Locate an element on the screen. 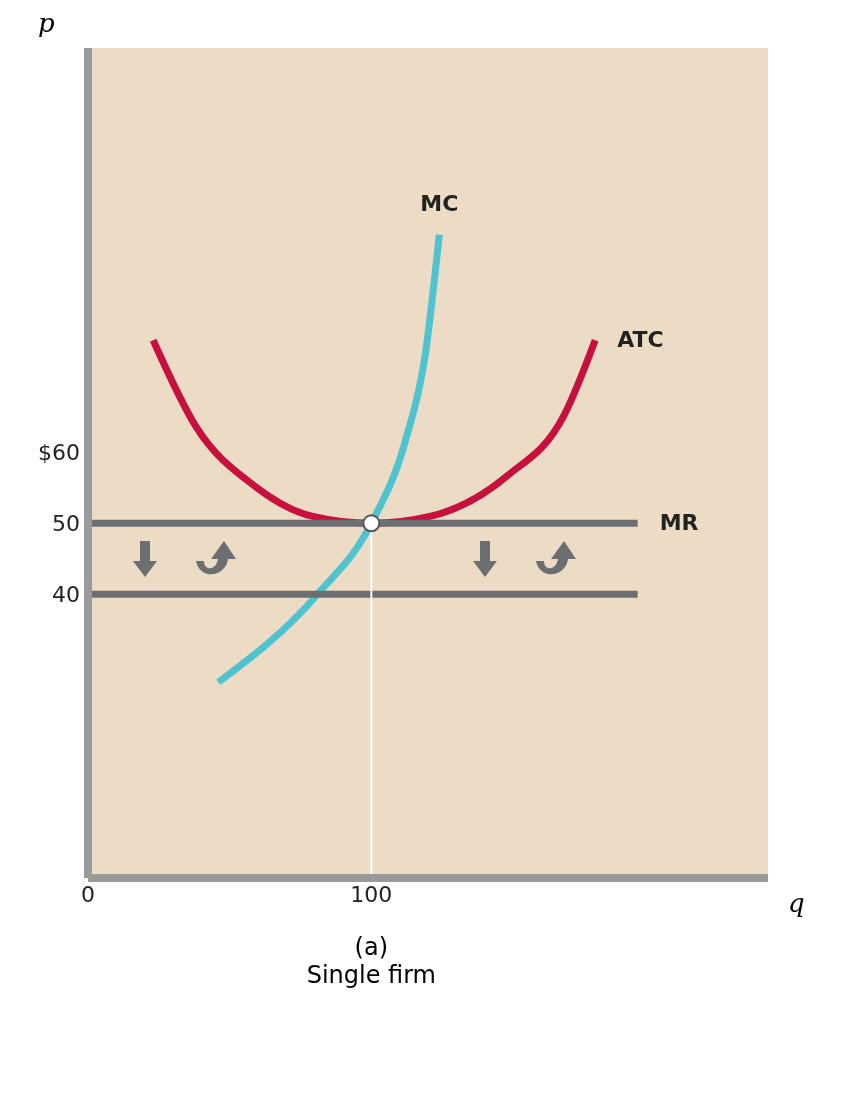 Image resolution: width=856 pixels, height=1095 pixels. y-axis-title: p is located at coordinates (46, 23).